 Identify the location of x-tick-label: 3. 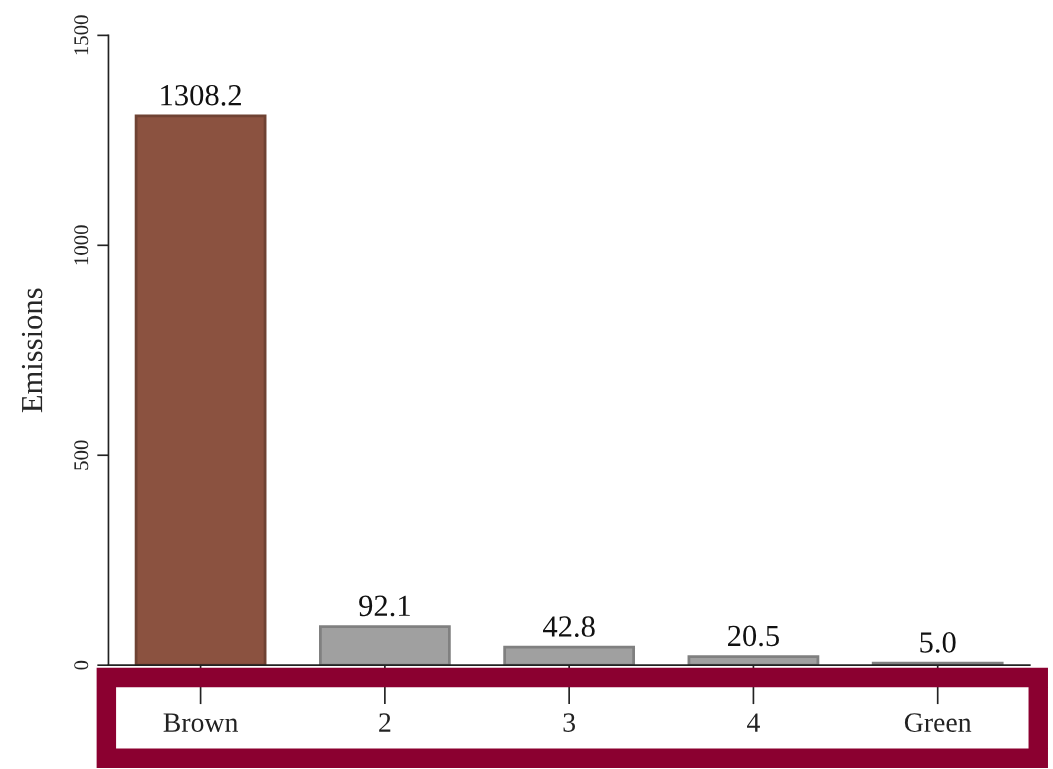
(569, 722).